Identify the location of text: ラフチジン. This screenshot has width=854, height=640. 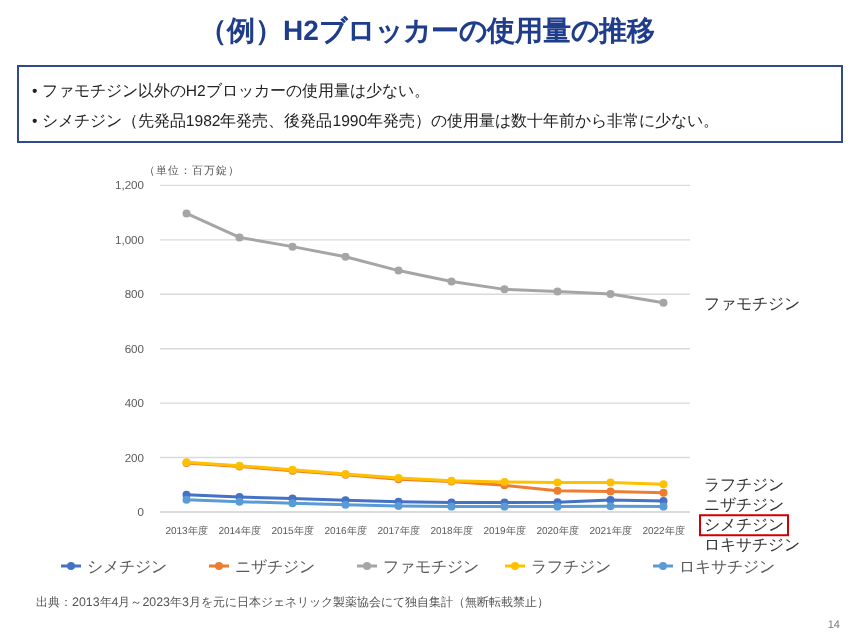
(744, 485).